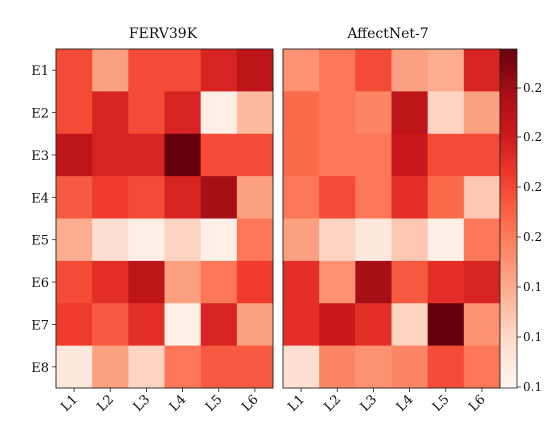 This screenshot has width=550, height=432. I want to click on x-tick-label: L5, so click(214, 403).